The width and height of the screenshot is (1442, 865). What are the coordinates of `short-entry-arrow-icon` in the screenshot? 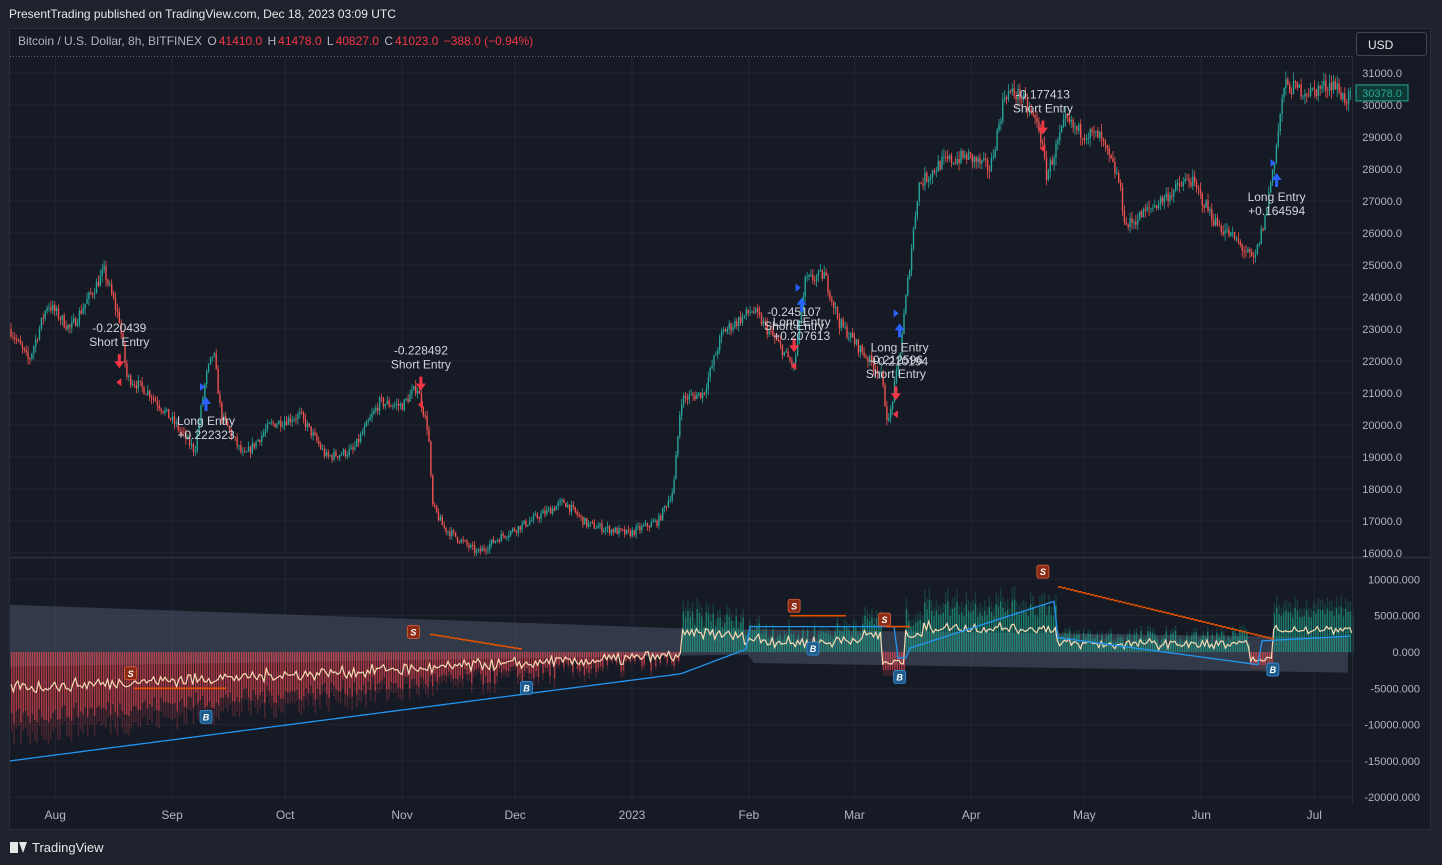 It's located at (420, 383).